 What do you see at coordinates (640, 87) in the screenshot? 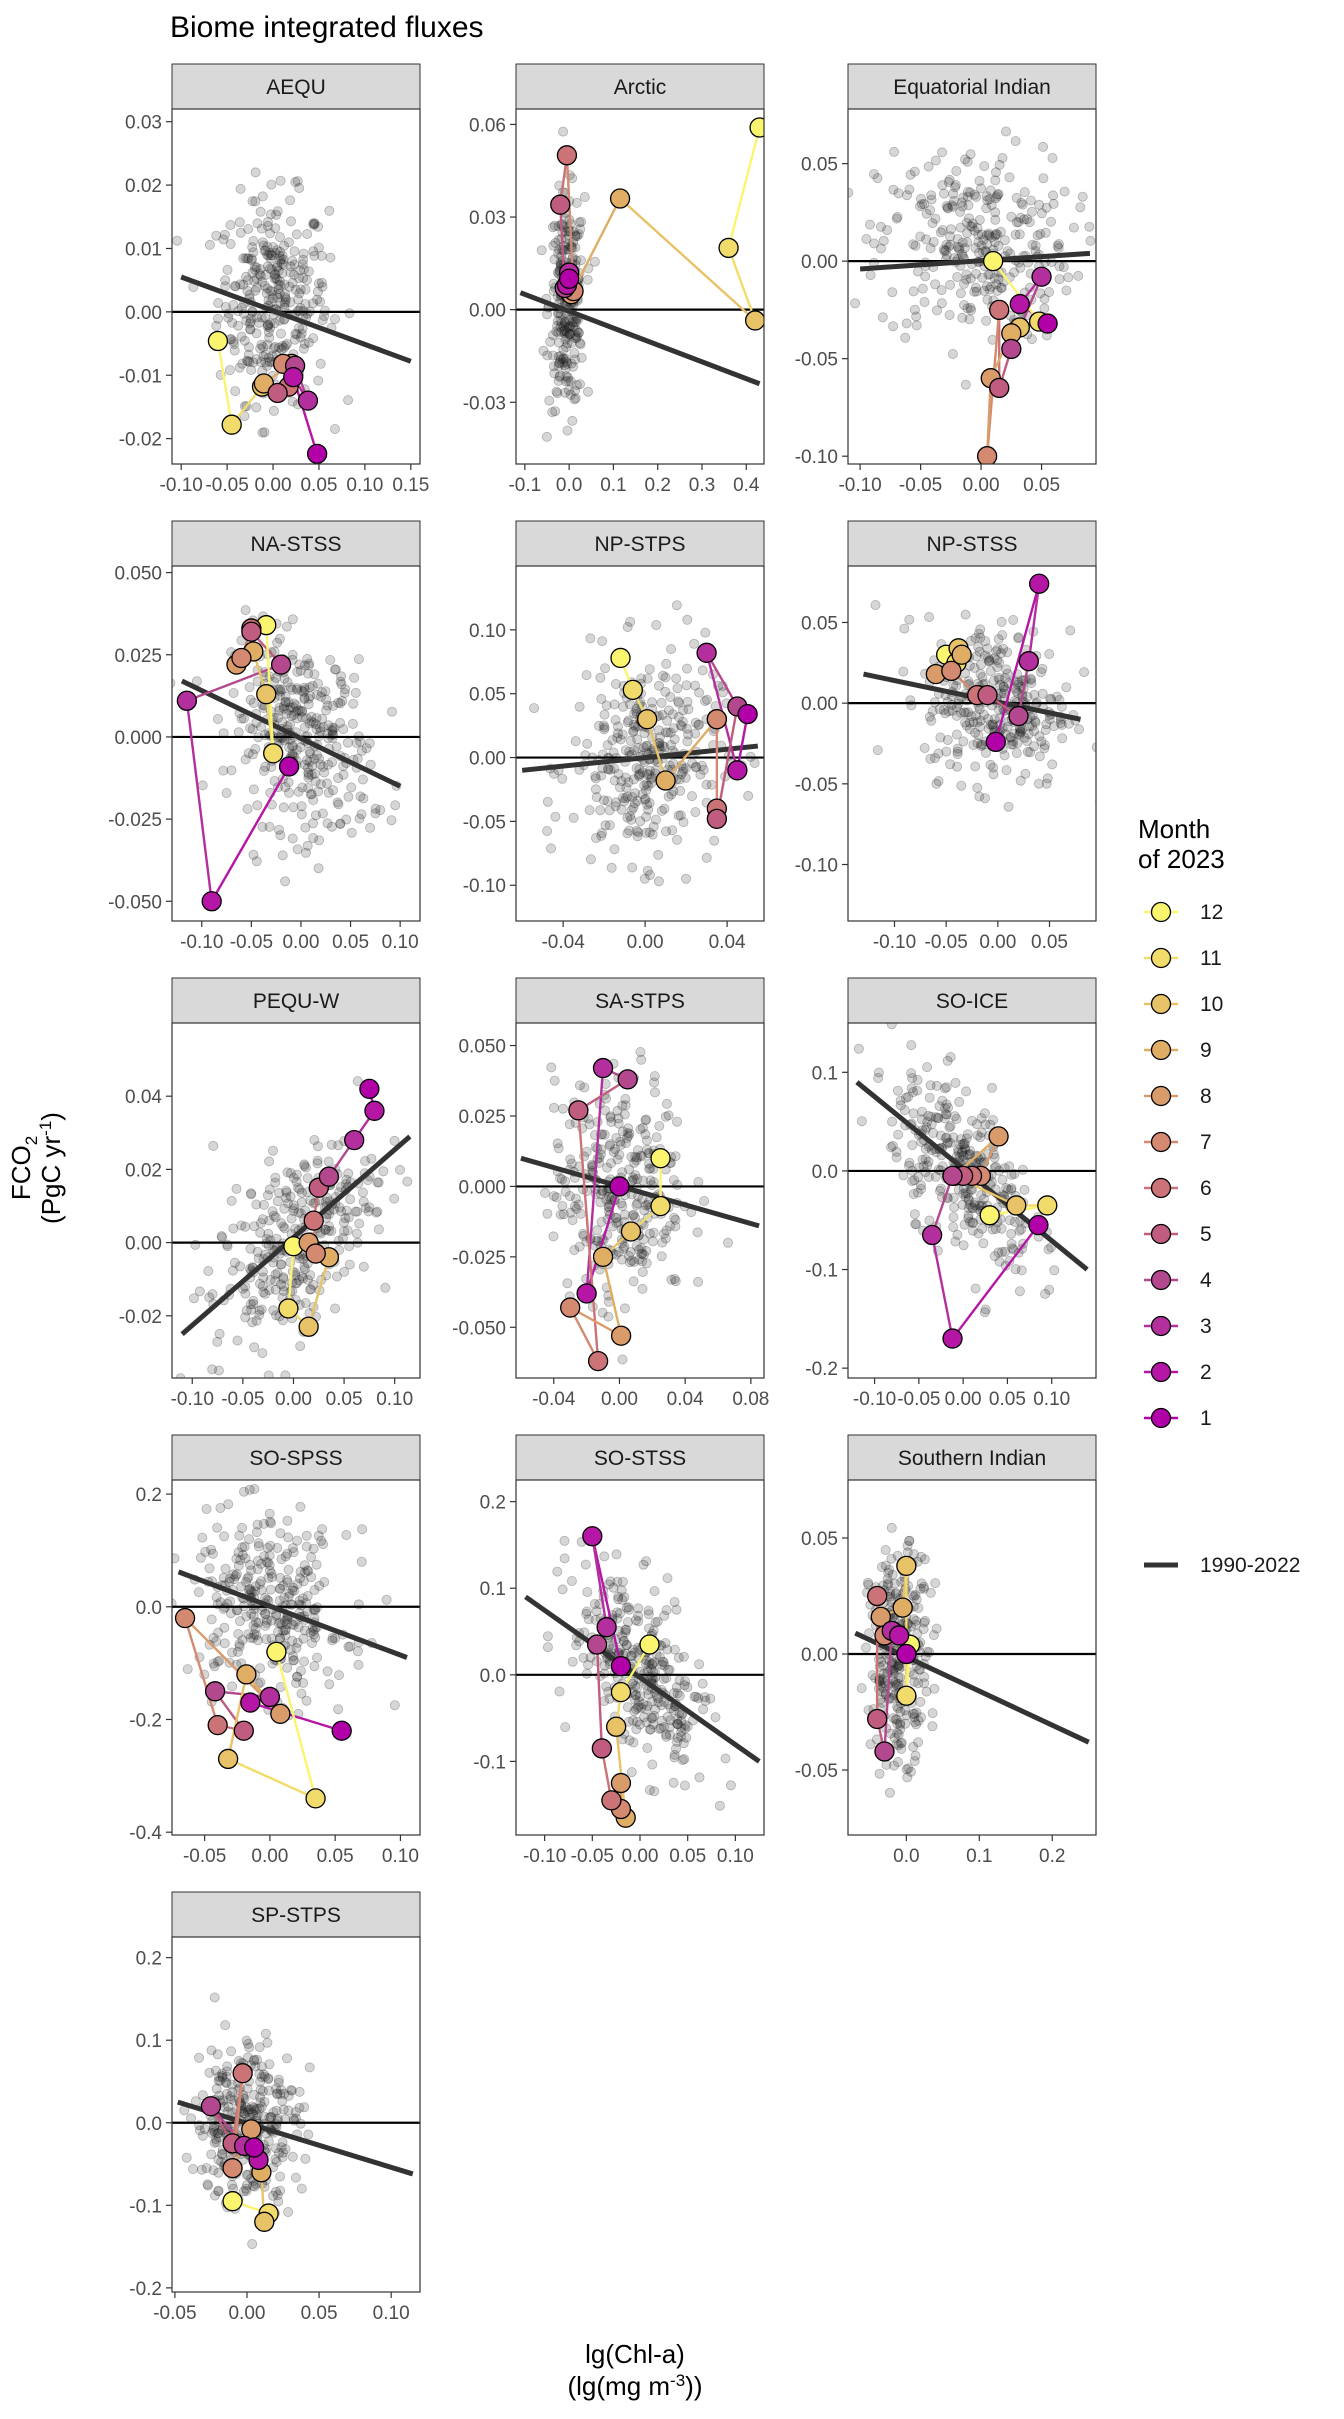
I see `panel-strip-label: Arctic` at bounding box center [640, 87].